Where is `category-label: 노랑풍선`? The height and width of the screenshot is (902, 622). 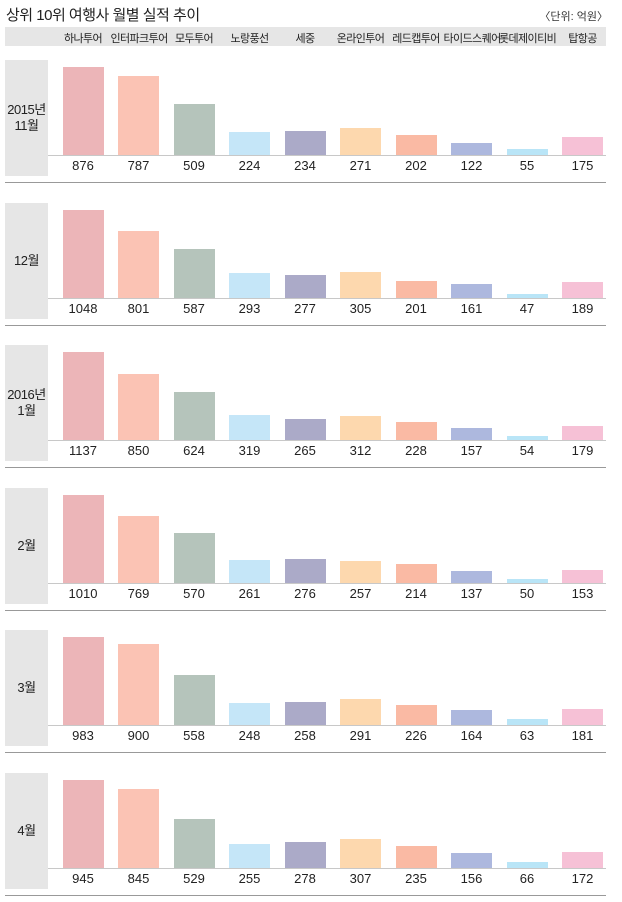
category-label: 노랑풍선 is located at coordinates (249, 39).